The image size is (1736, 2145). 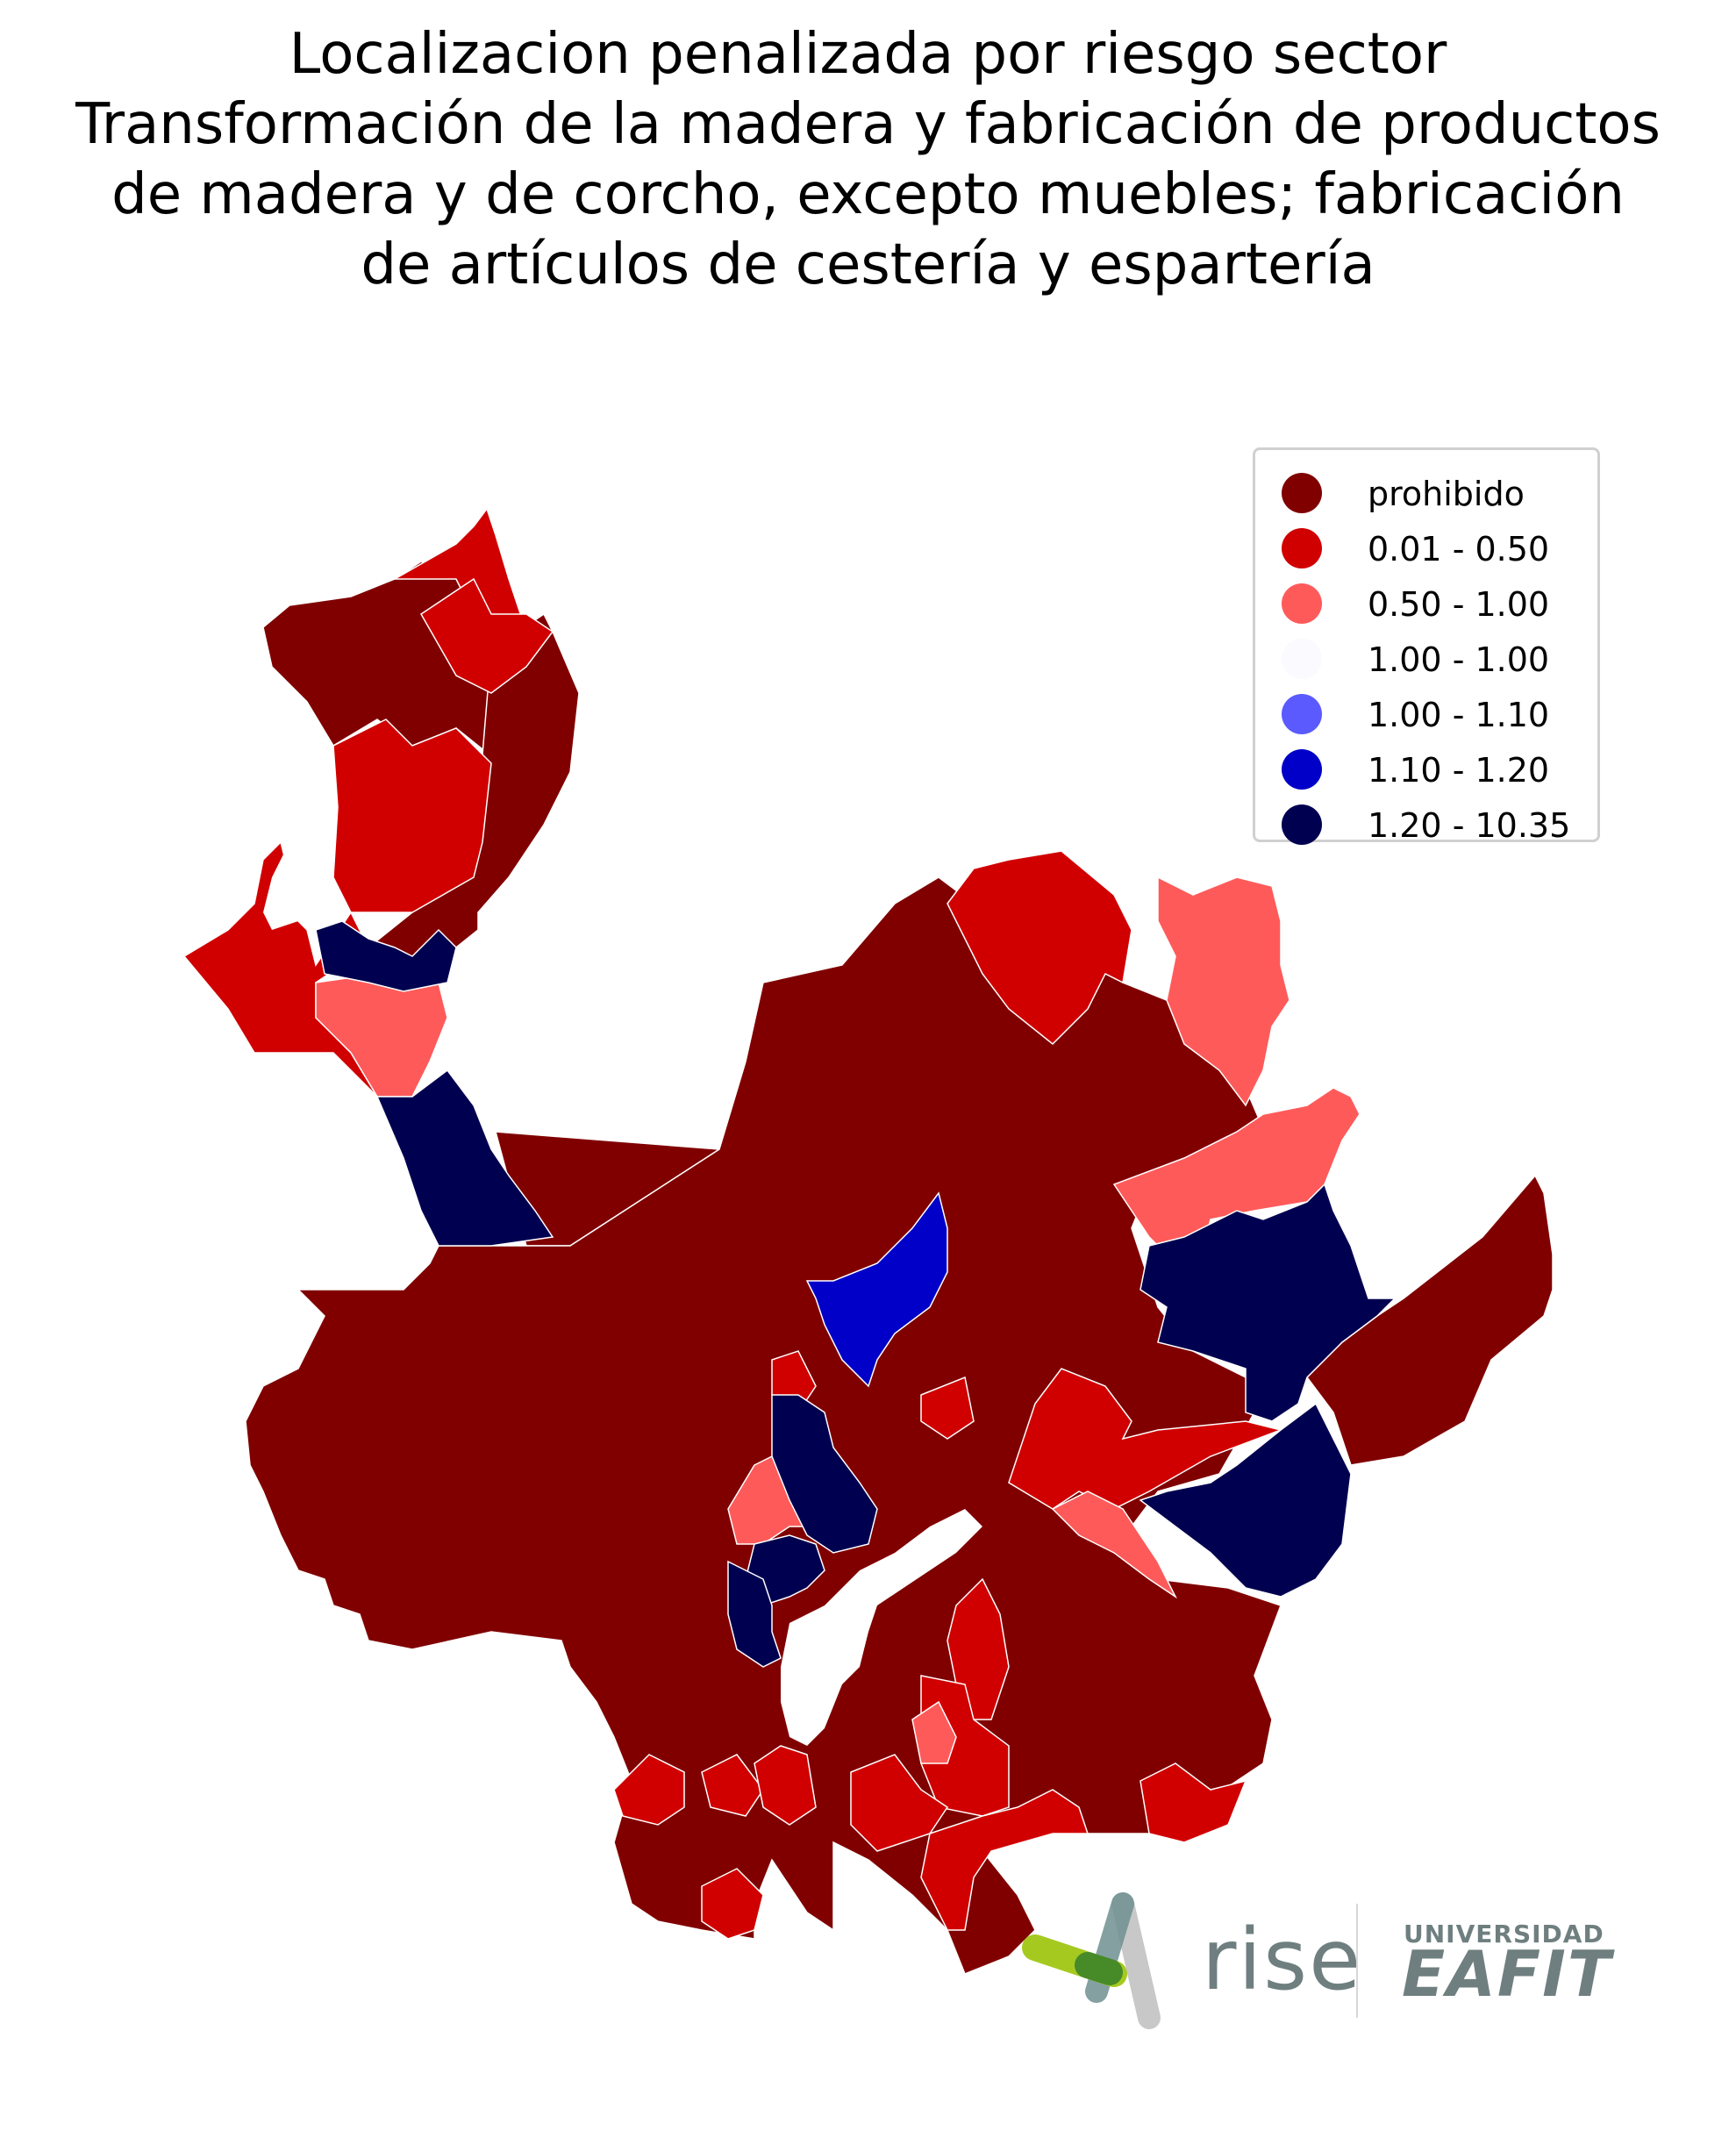 What do you see at coordinates (1446, 494) in the screenshot?
I see `legend-label: prohibido` at bounding box center [1446, 494].